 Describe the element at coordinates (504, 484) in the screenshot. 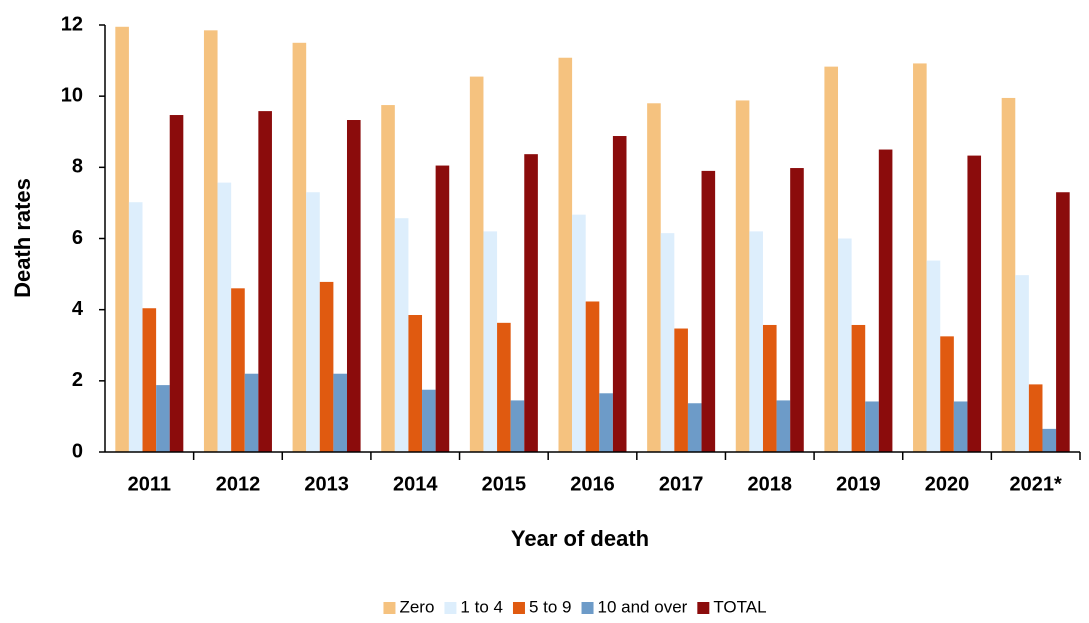

I see `x-tick-label: 2015` at that location.